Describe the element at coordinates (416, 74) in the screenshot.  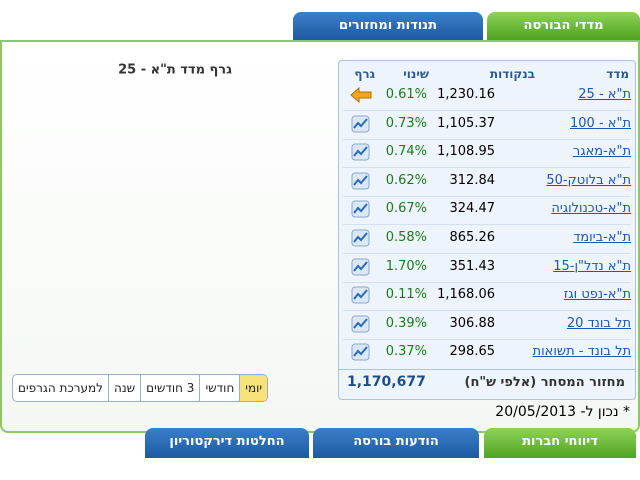
I see `column-header: שינוי` at that location.